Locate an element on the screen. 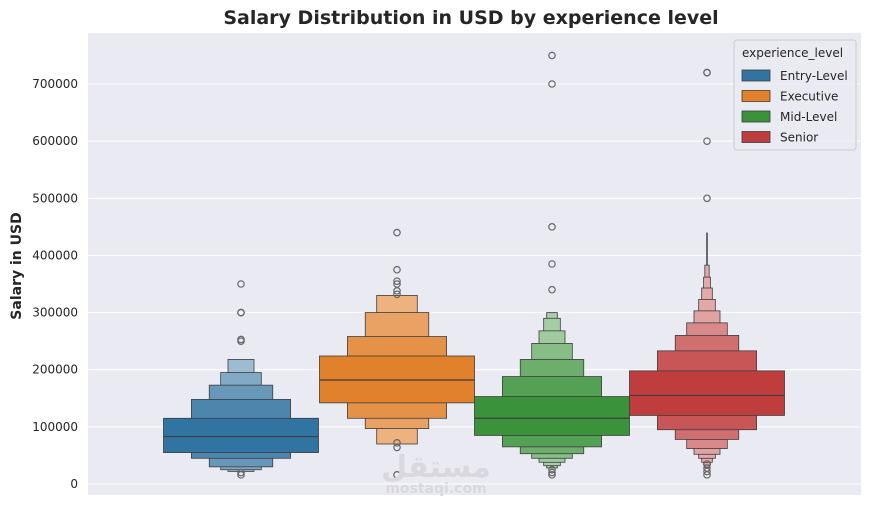 The image size is (871, 506). y-tick-label: 400000 is located at coordinates (55, 255).